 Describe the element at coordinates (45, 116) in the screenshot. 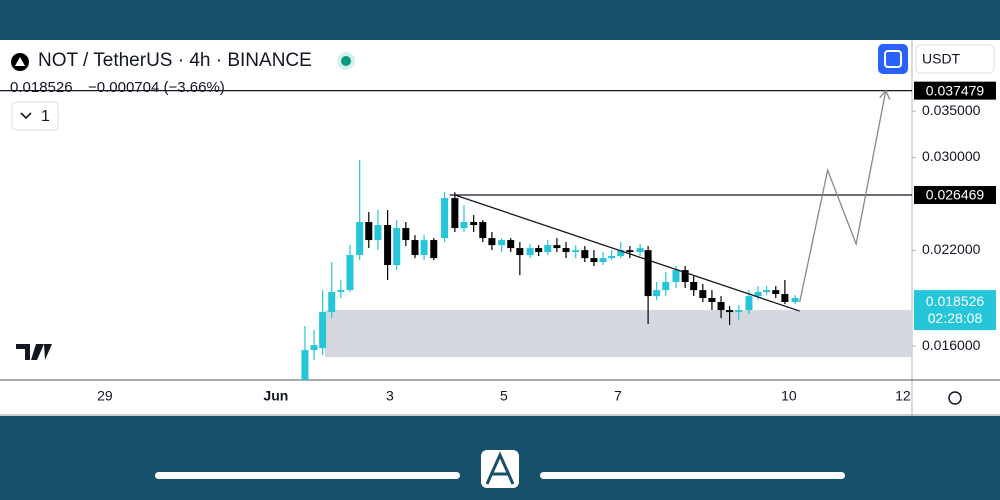

I see `dropdown-value: 1` at that location.